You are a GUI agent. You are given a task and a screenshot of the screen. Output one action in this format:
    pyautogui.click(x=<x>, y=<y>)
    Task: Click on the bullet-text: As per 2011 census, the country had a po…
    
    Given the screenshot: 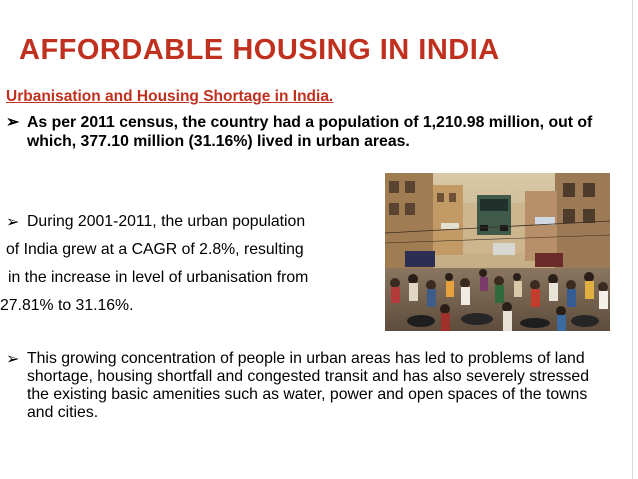 What is the action you would take?
    pyautogui.click(x=310, y=132)
    